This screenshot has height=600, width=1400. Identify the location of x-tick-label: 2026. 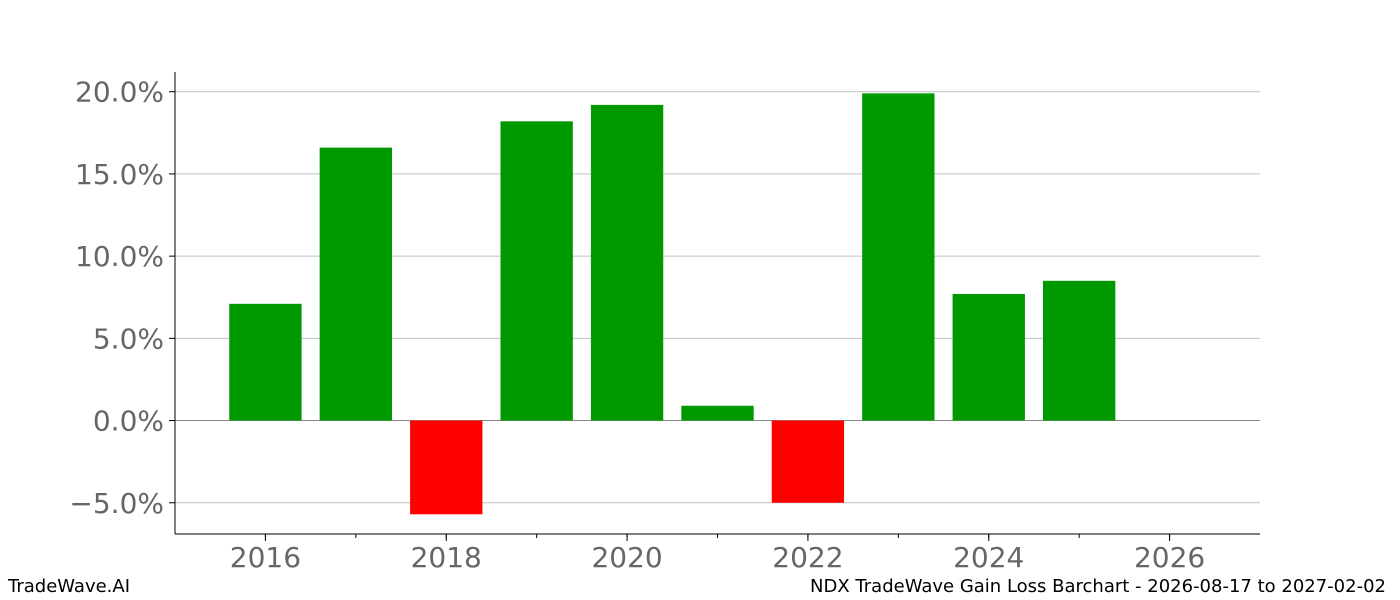
(1169, 555).